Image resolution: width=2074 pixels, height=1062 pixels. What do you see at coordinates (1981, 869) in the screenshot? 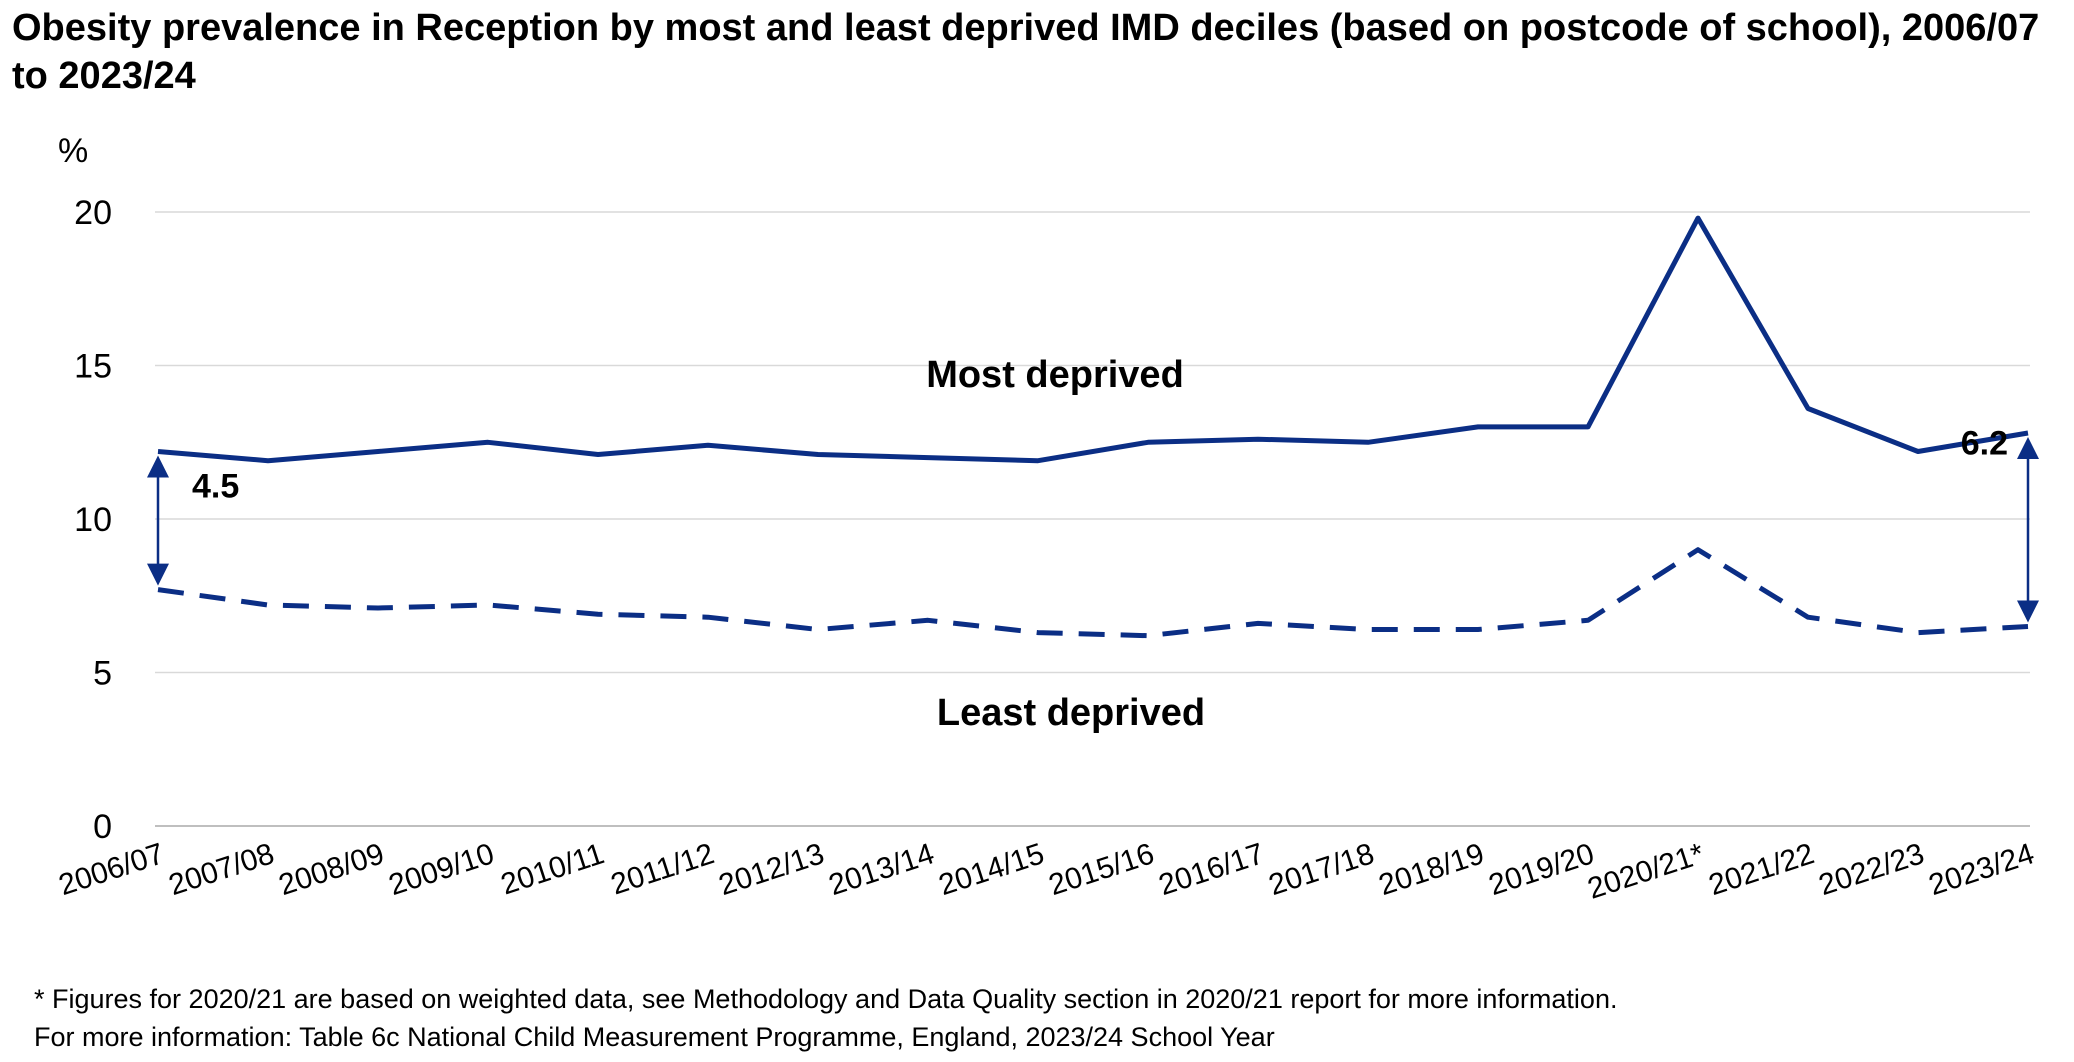
I see `x-tick-label: 2023/24` at bounding box center [1981, 869].